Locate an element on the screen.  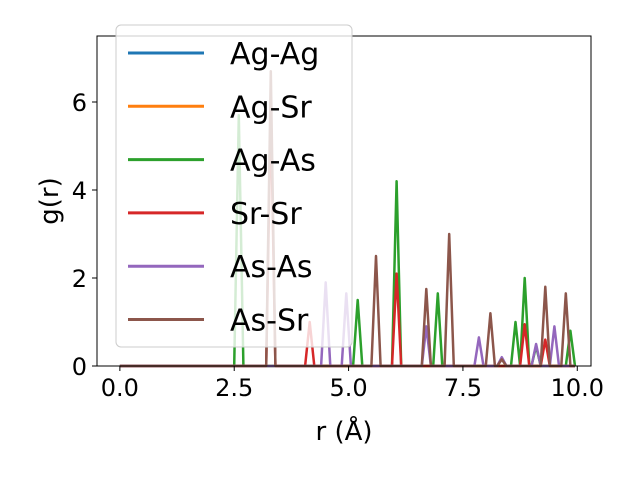
x-axis-label: r (Å) is located at coordinates (343, 431).